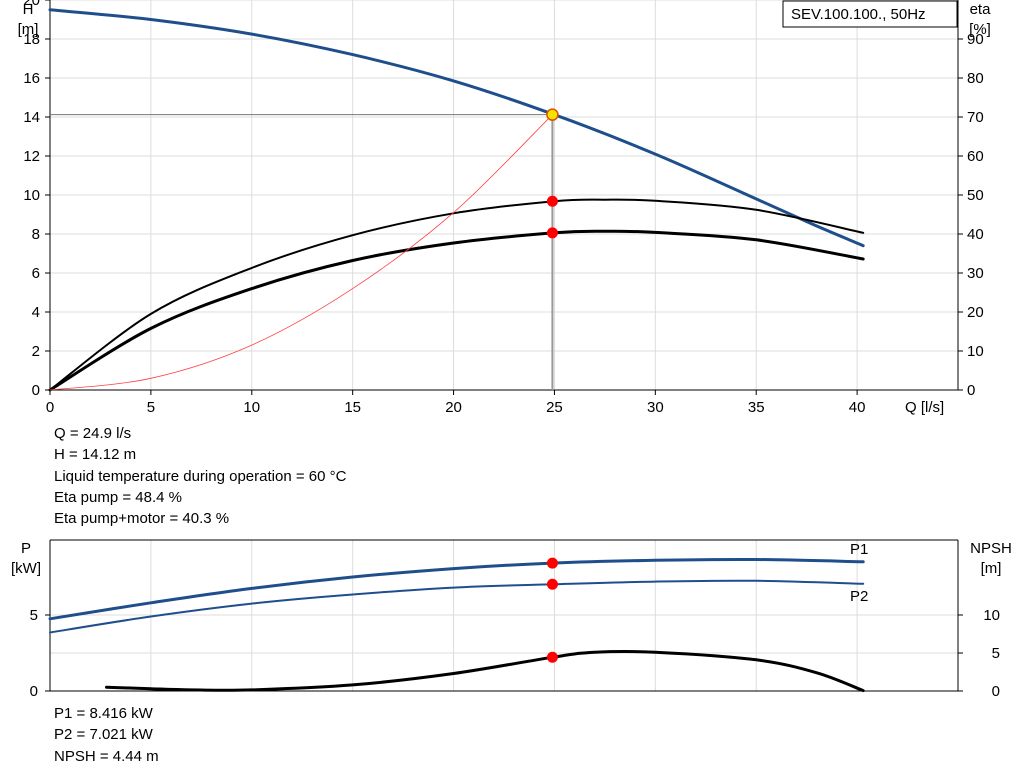  I want to click on x-tick-label: 5, so click(151, 407).